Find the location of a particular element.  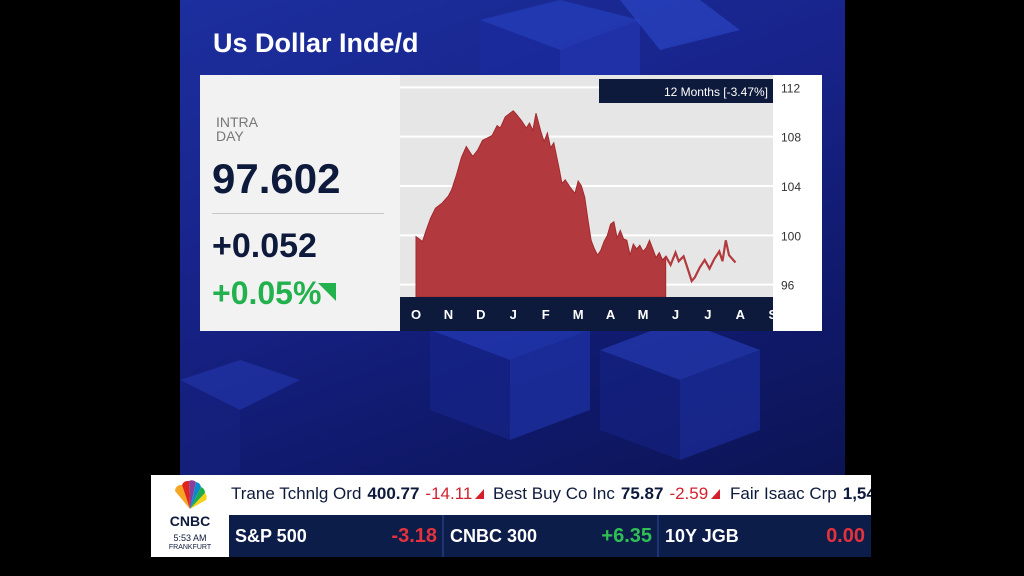

series-marks is located at coordinates (576, 204).